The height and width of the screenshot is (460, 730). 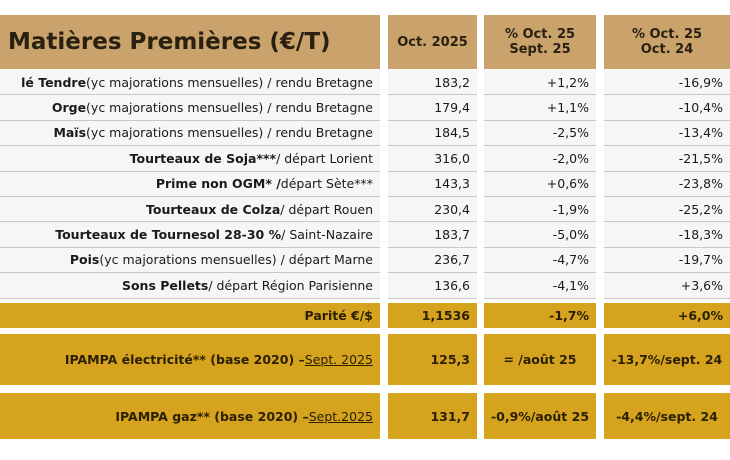 I want to click on value-cell: -4,7%, so click(x=540, y=260).